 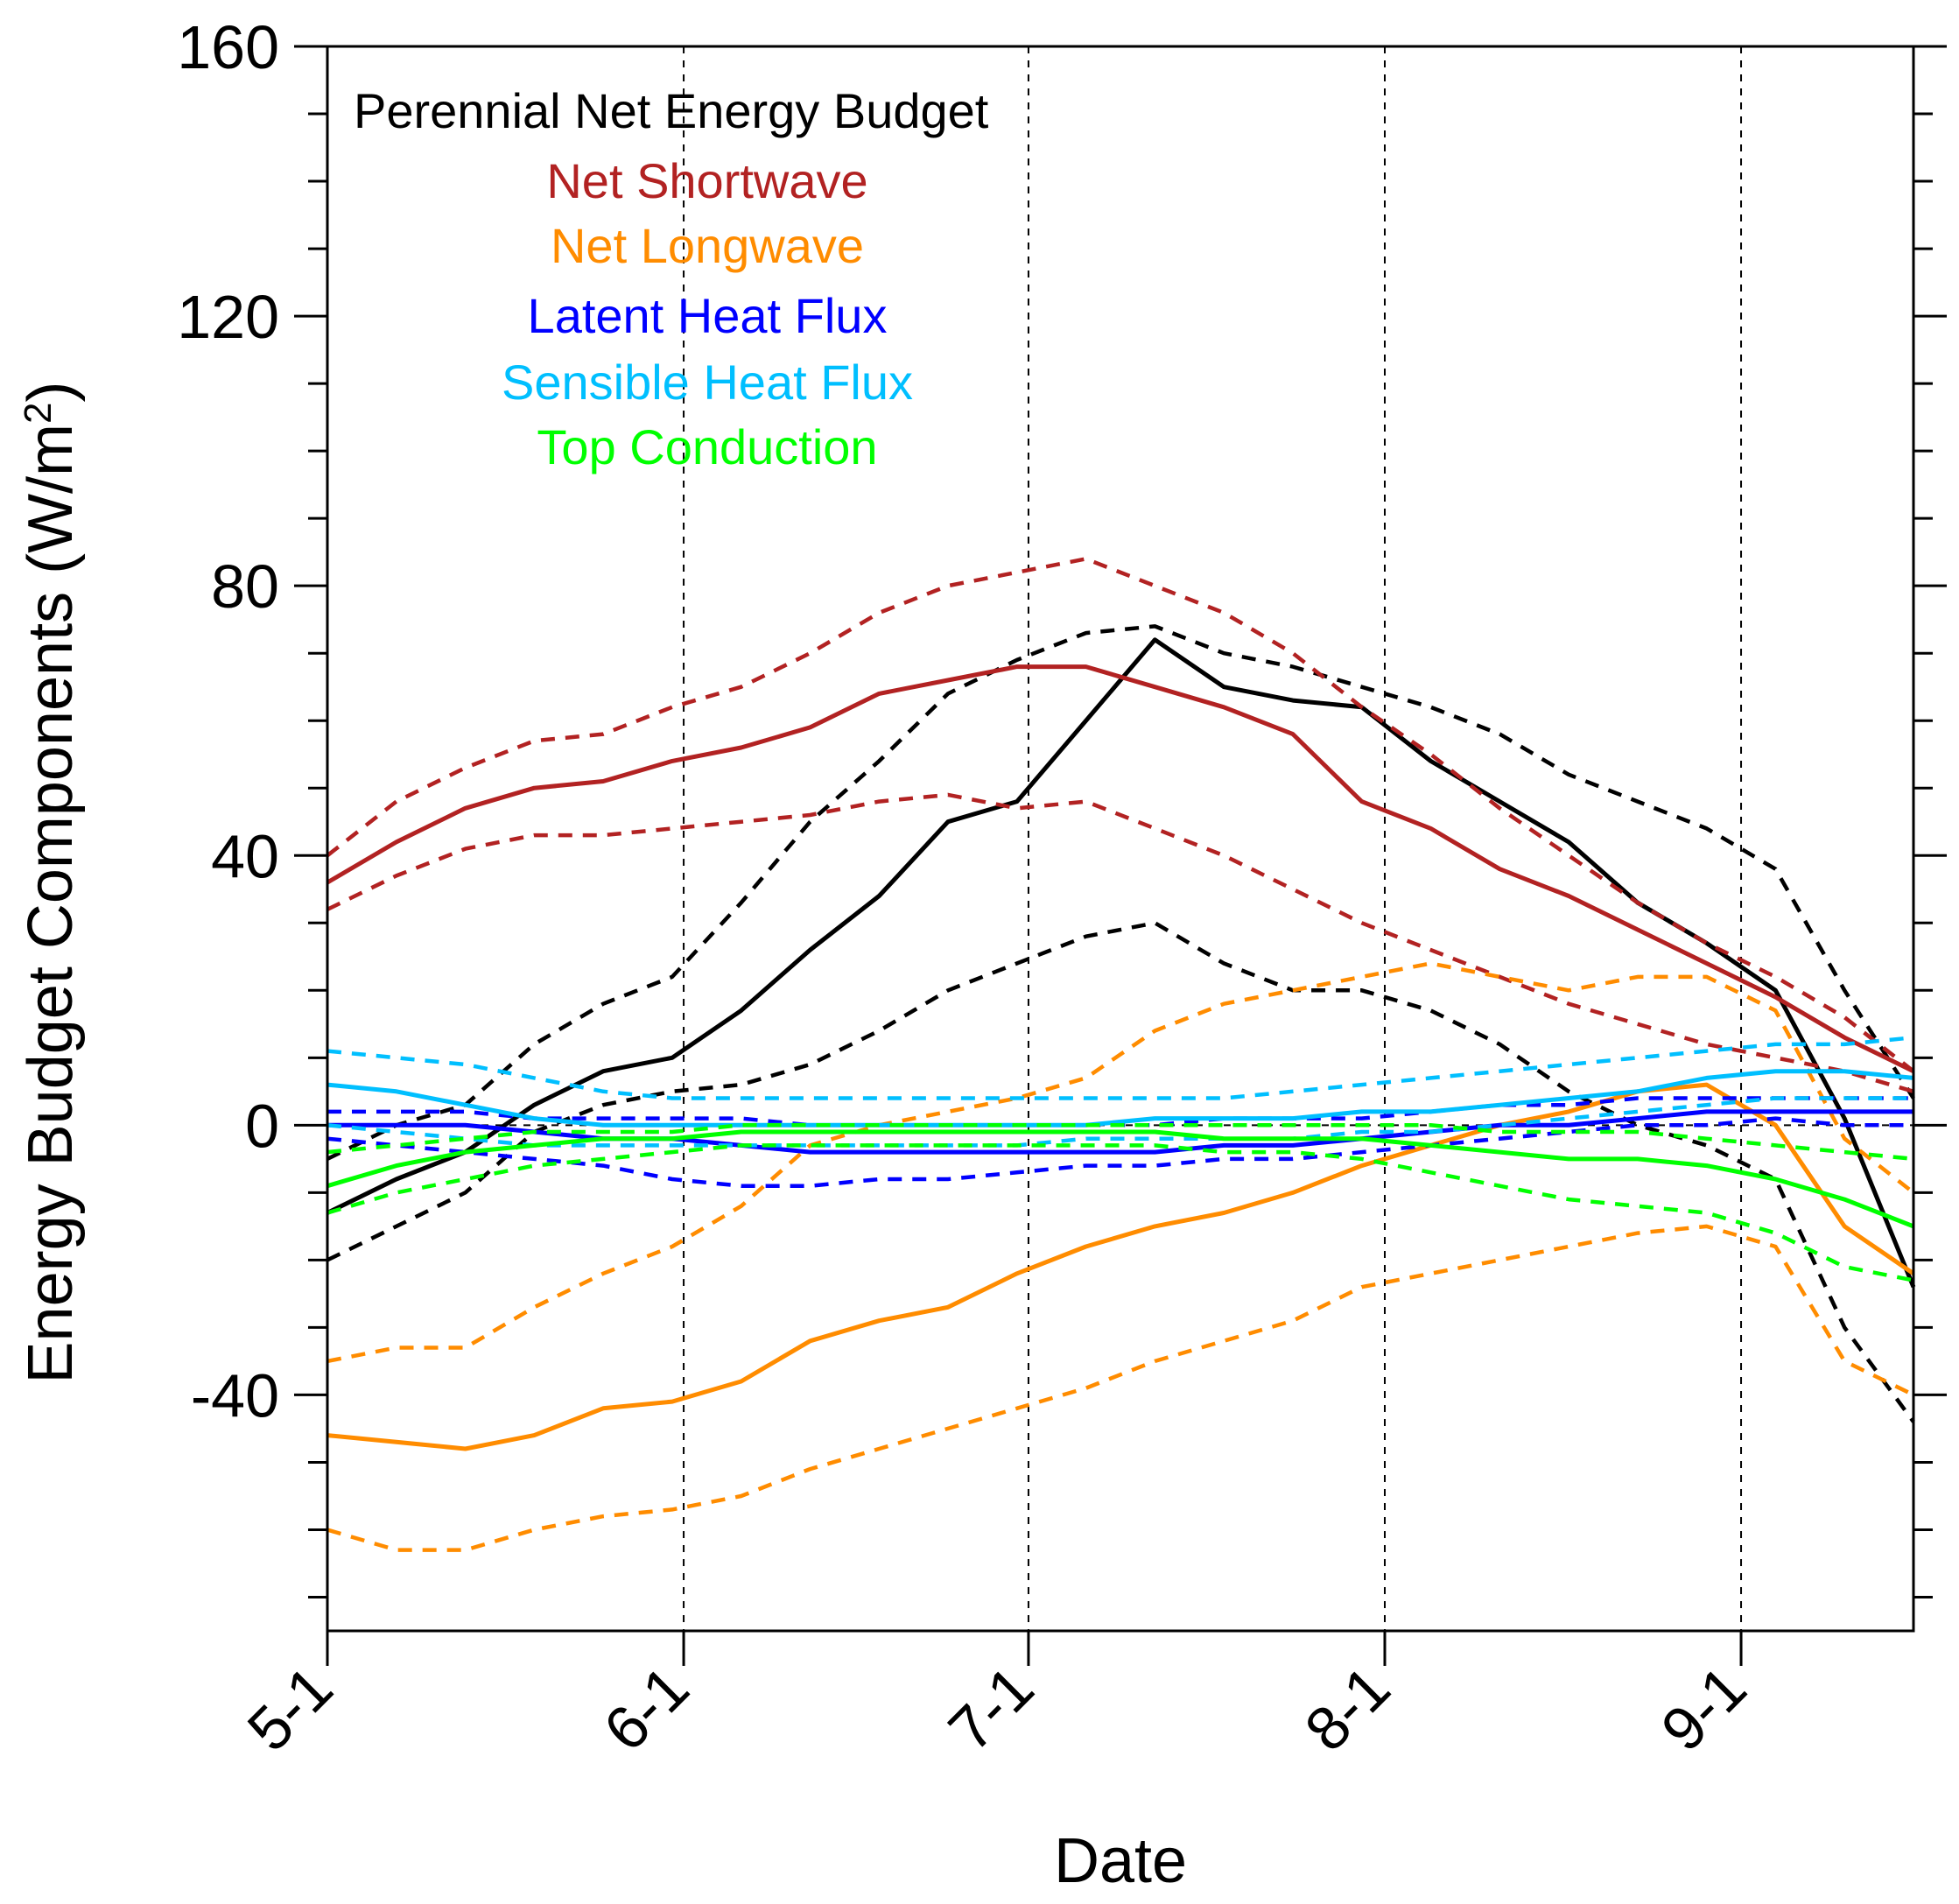 What do you see at coordinates (1120, 942) in the screenshot?
I see `series-net-shortwave-low` at bounding box center [1120, 942].